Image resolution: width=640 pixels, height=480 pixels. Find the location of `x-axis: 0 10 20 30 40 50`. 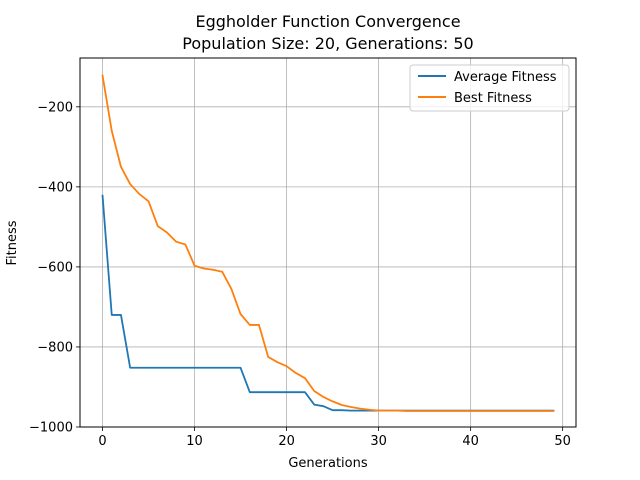

x-axis: 0 10 20 30 40 50 is located at coordinates (334, 438).